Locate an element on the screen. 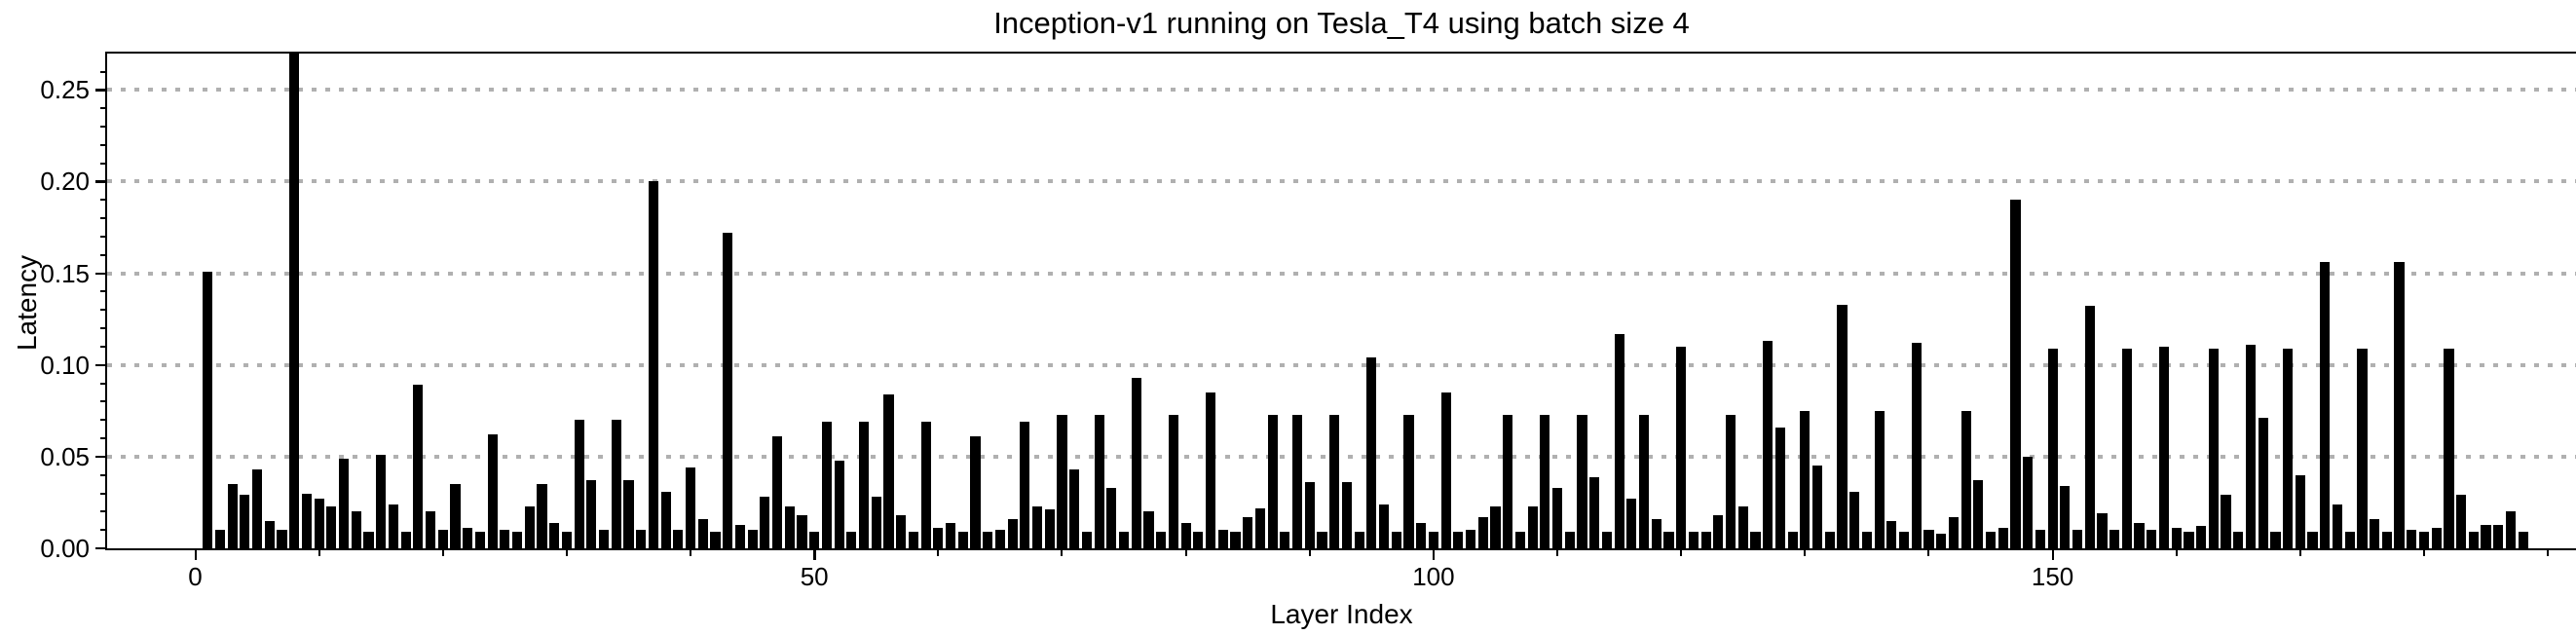 The width and height of the screenshot is (2576, 635). y-tick-label: 0.20 is located at coordinates (65, 182).